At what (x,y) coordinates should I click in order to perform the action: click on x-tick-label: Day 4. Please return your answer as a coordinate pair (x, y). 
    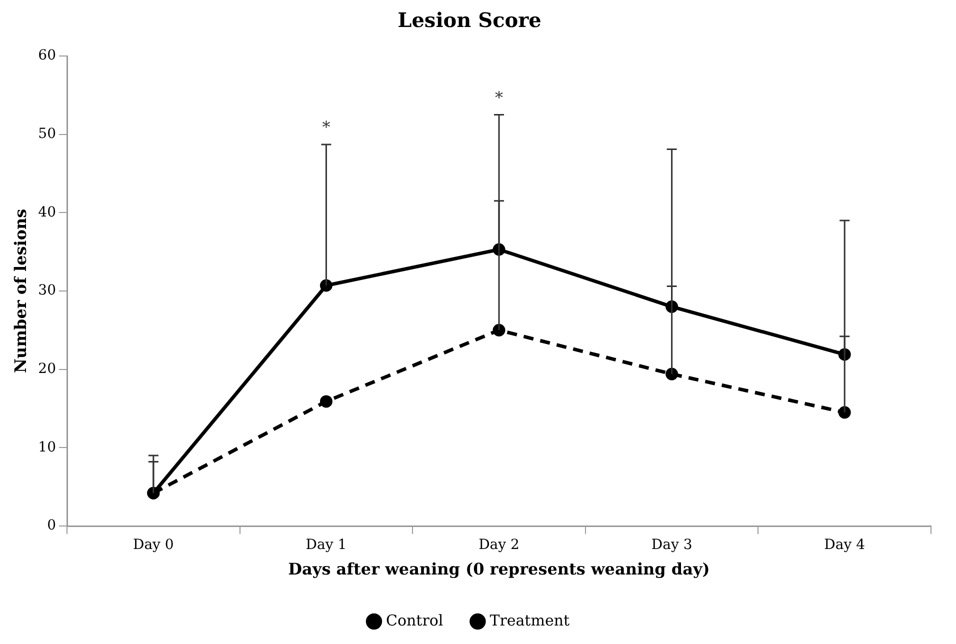
    Looking at the image, I should click on (845, 545).